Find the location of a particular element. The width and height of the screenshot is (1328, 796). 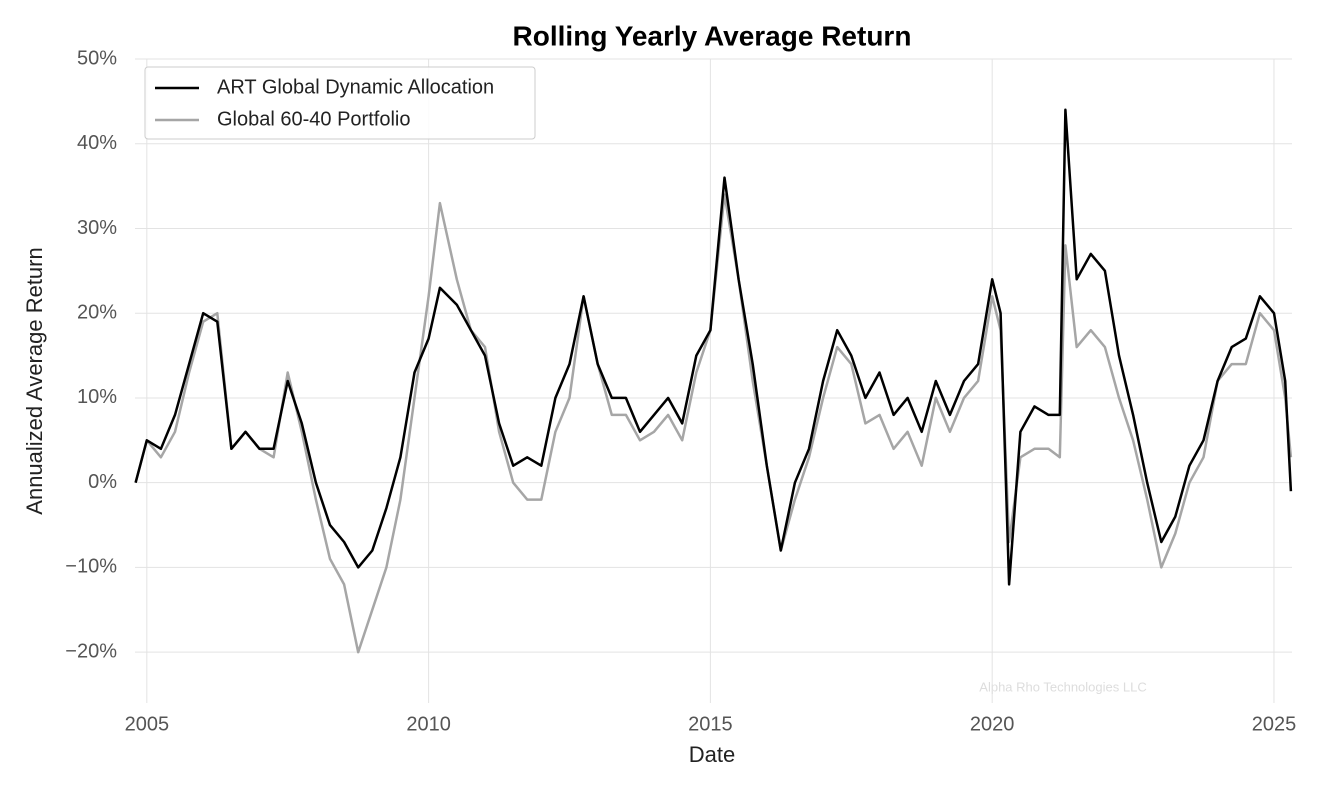

y-axis-label: Annualized Average Return is located at coordinates (34, 380).